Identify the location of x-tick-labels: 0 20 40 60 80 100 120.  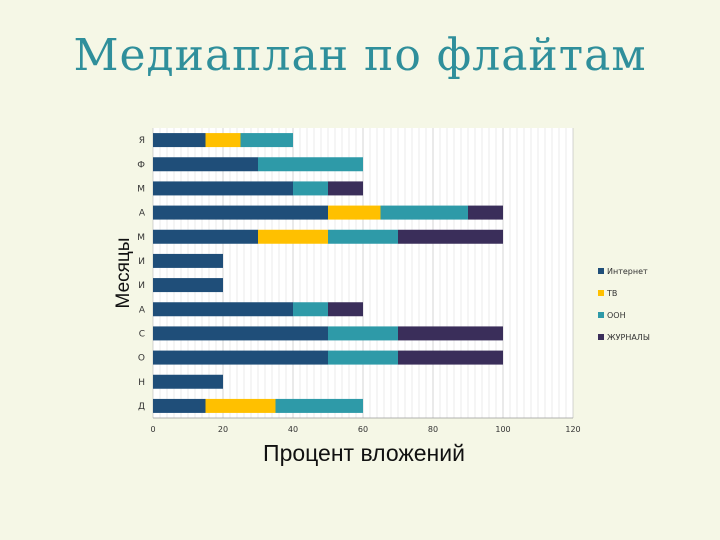
(365, 429).